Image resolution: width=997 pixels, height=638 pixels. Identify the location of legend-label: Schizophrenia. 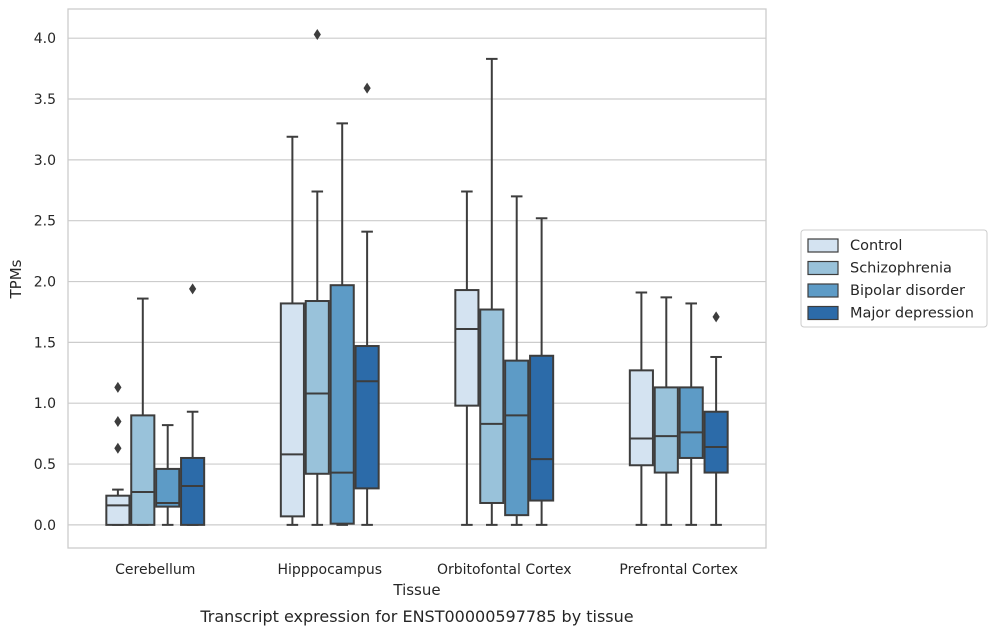
(901, 269).